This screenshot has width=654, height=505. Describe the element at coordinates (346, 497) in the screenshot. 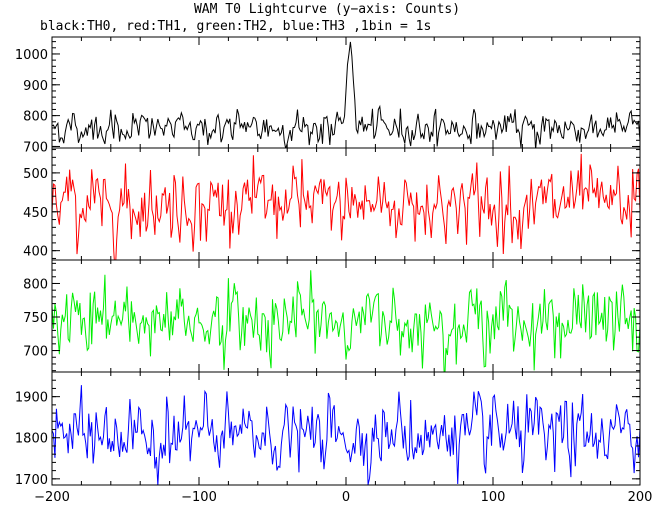

I see `x-tick-label: 0` at that location.